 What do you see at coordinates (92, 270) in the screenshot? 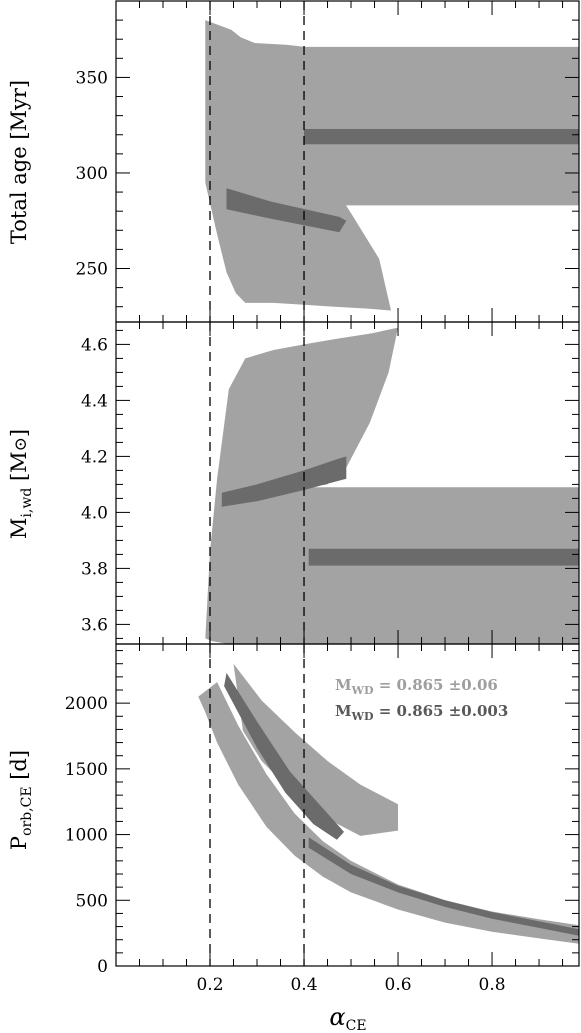
I see `y-tick-label: 250` at bounding box center [92, 270].